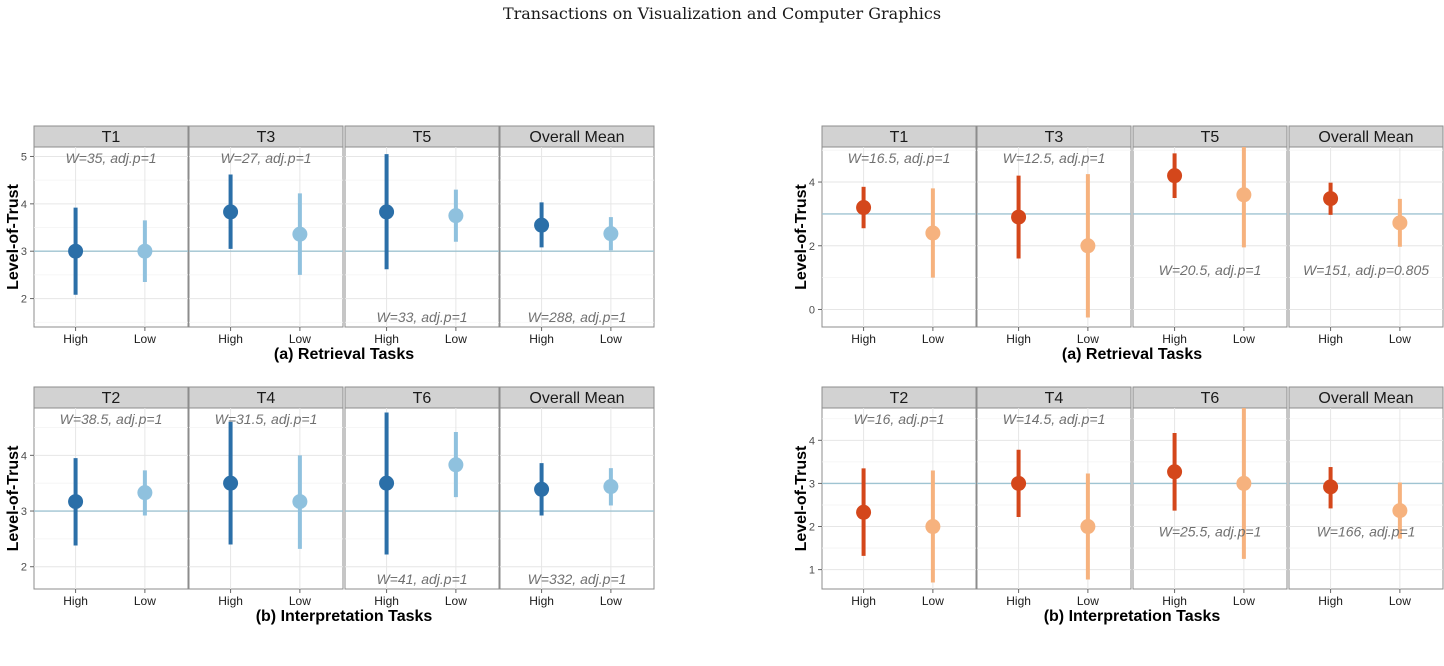 The height and width of the screenshot is (666, 1444). Describe the element at coordinates (266, 419) in the screenshot. I see `stat-annotation: W=31.5, adj.p=1` at that location.